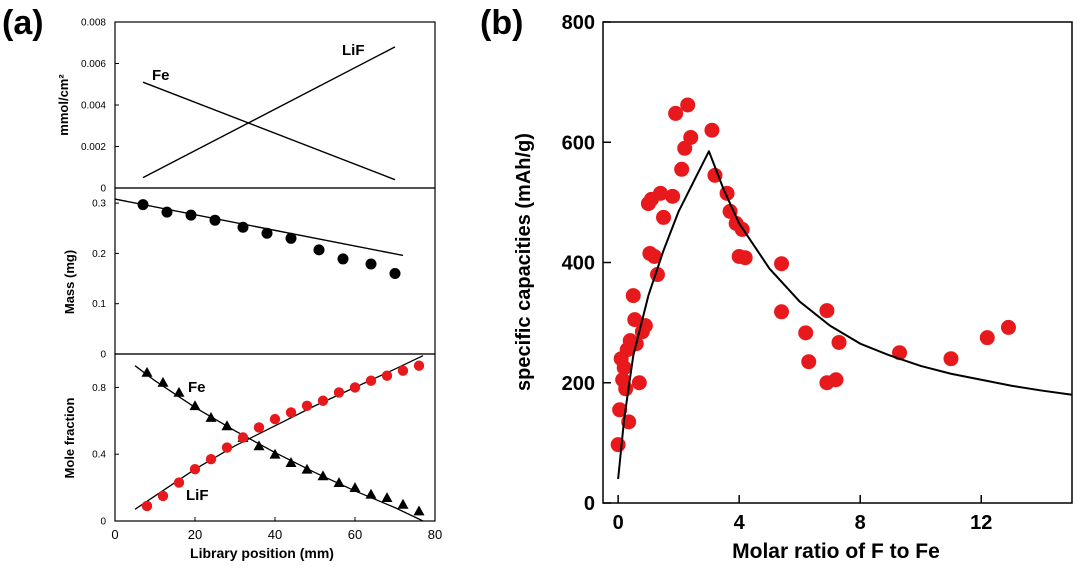  What do you see at coordinates (578, 23) in the screenshot?
I see `b-ytick-label-4: 800` at bounding box center [578, 23].